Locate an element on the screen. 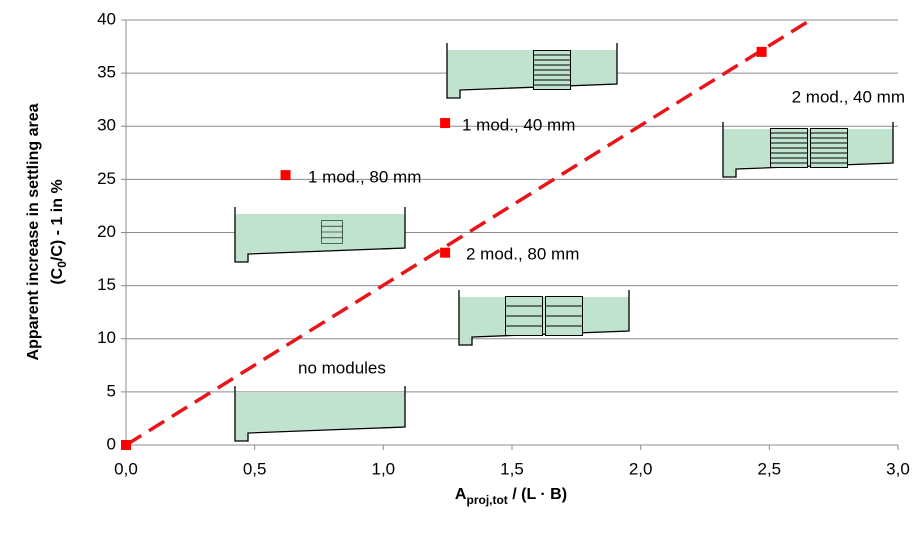 This screenshot has width=917, height=536. y-tick-label: 30 is located at coordinates (106, 125).